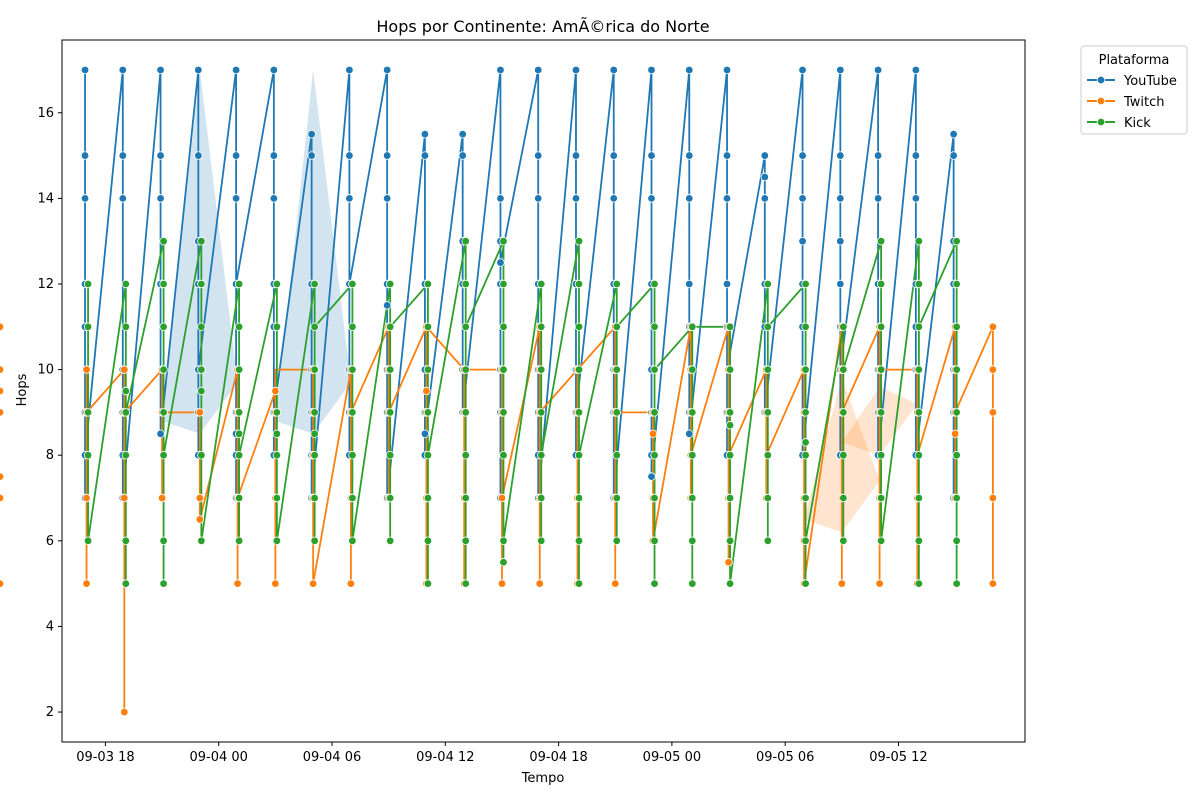 The image size is (1200, 800). Describe the element at coordinates (1134, 90) in the screenshot. I see `legend: Plataforma YouTube Twitch Kick` at that location.